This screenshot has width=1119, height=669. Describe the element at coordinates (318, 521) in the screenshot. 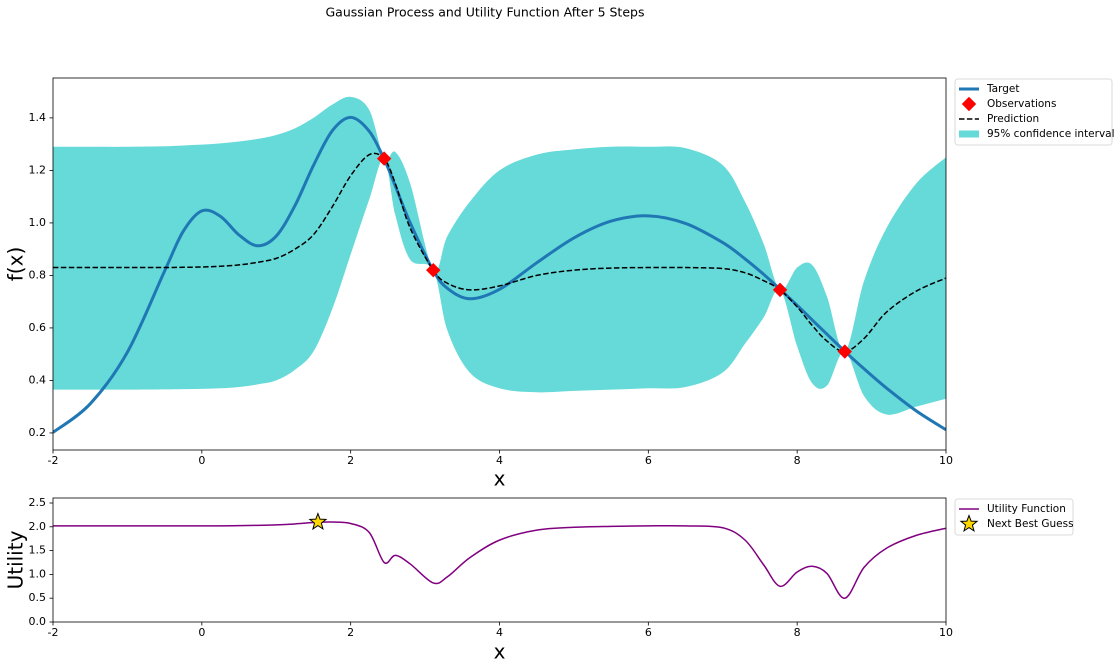

I see `star-marker` at that location.